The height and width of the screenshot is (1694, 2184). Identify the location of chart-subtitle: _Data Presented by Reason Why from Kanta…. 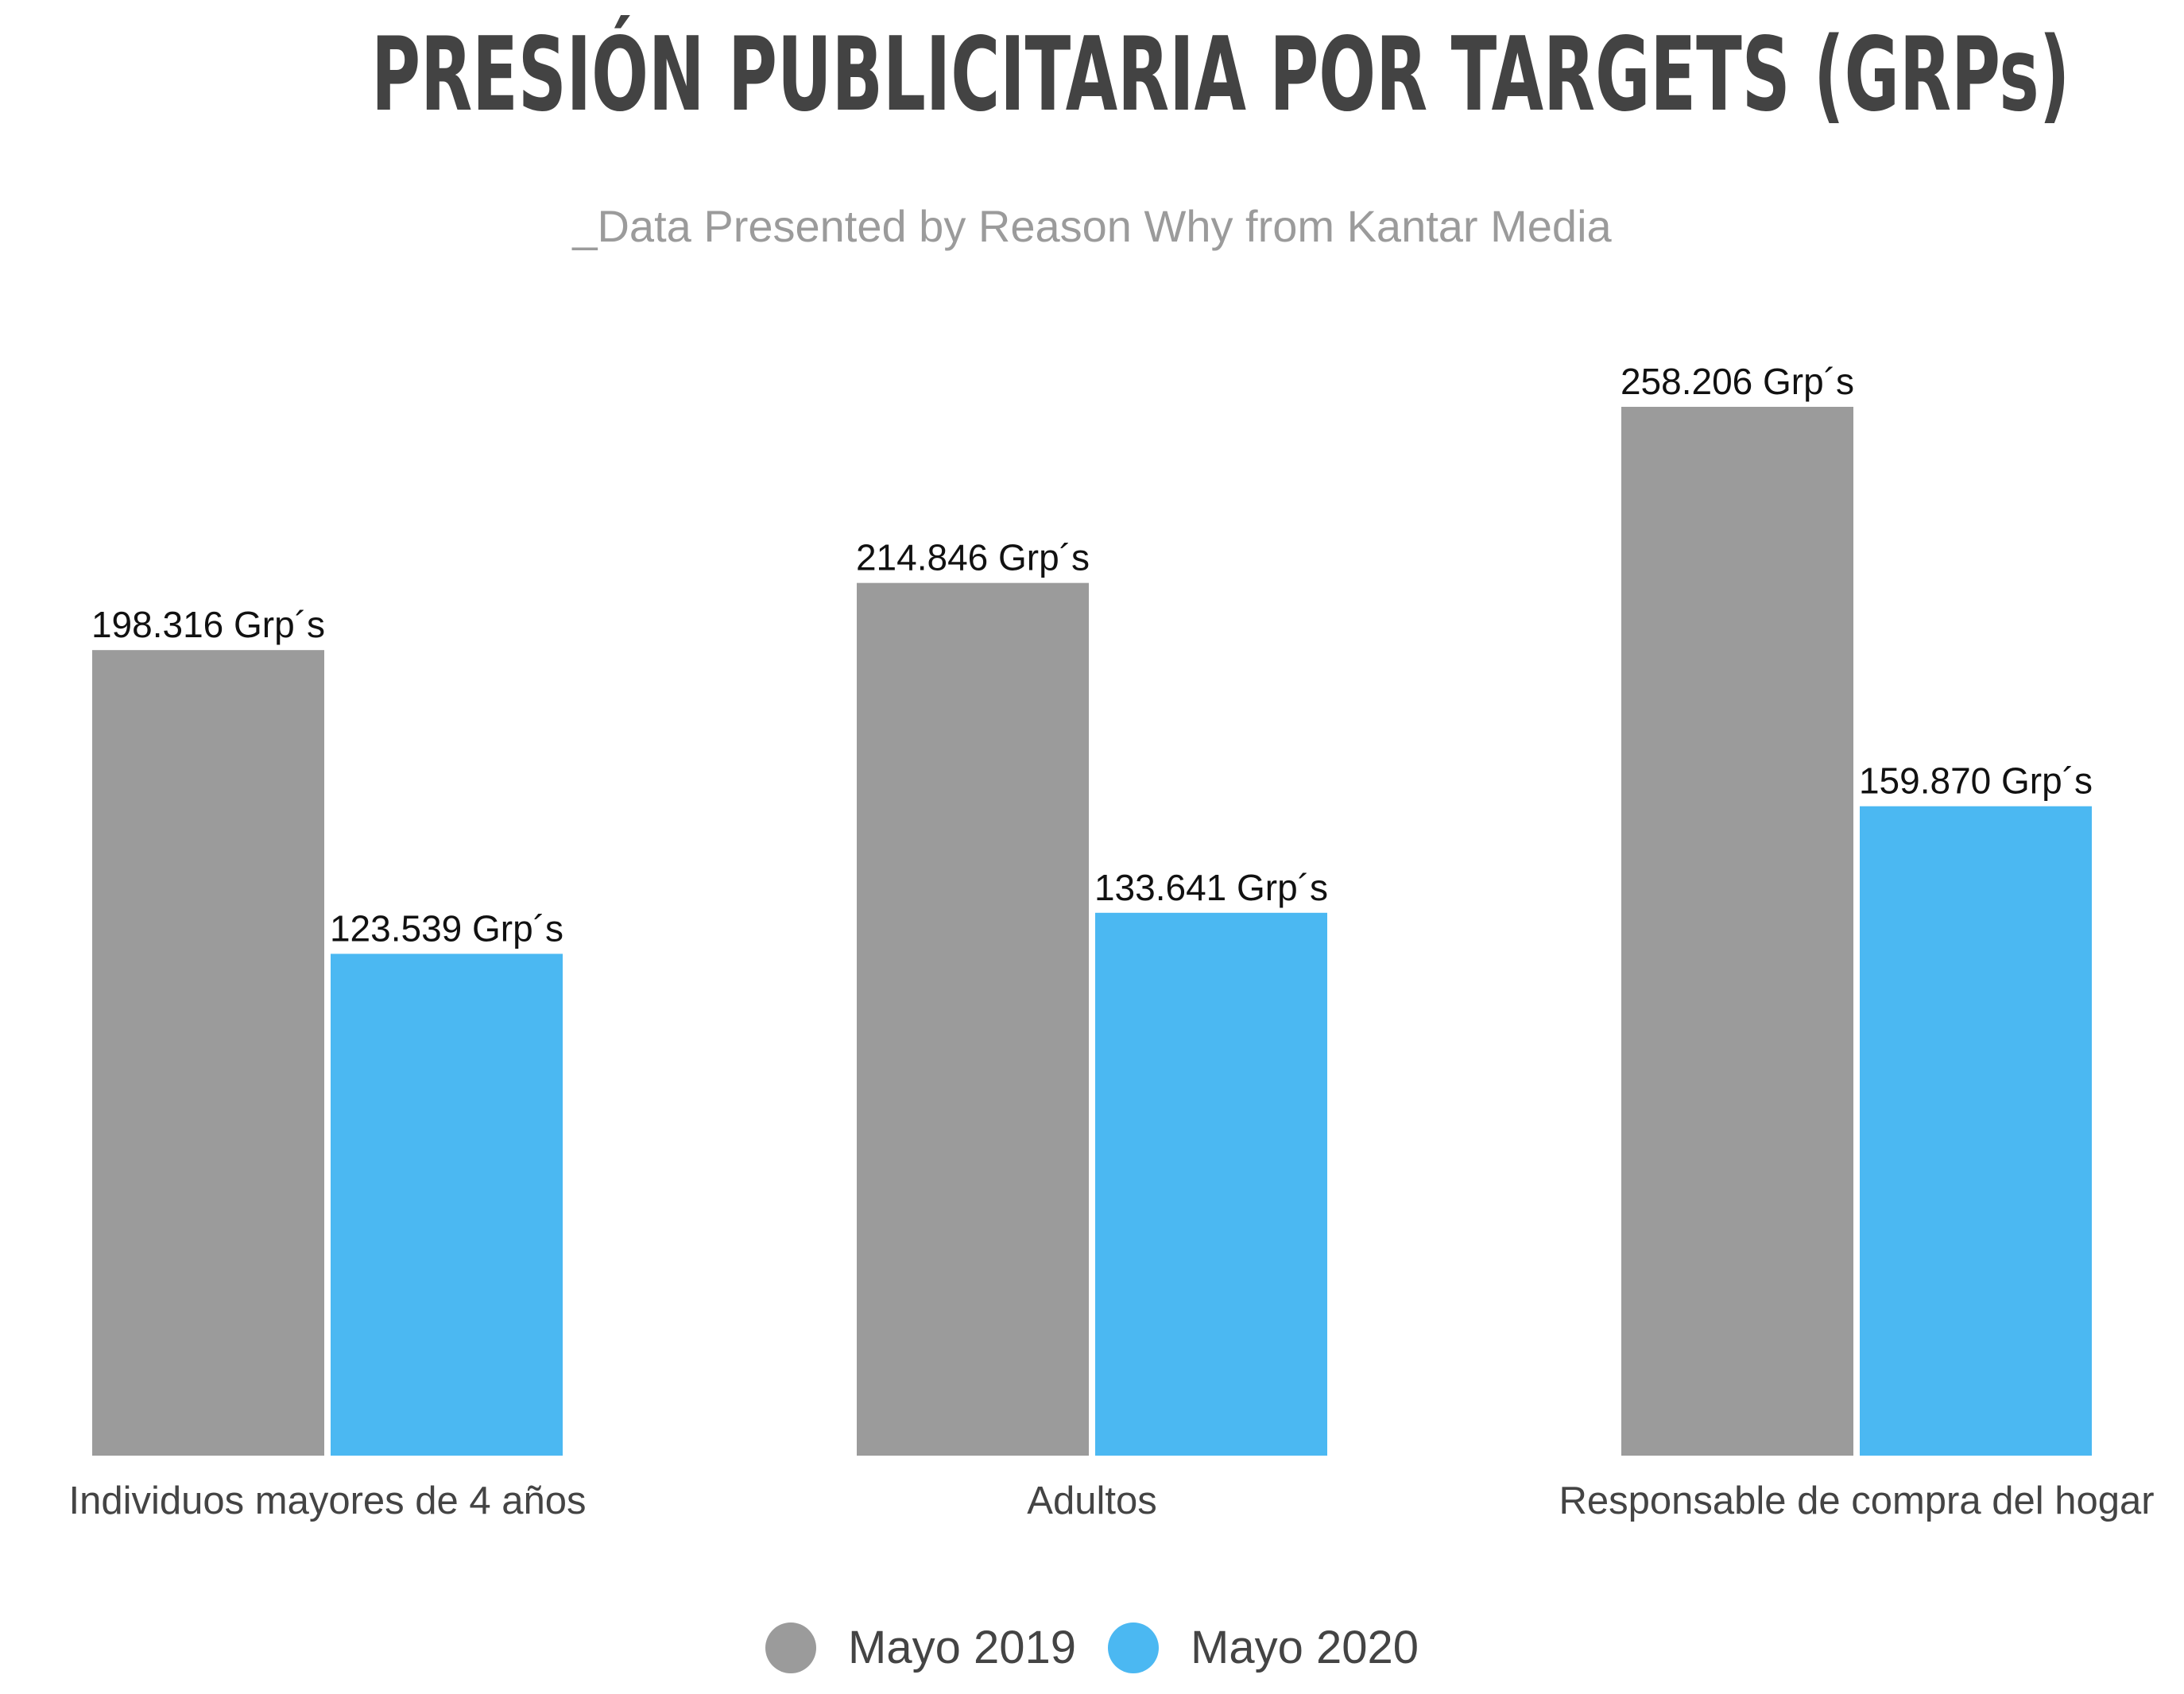
(1092, 226).